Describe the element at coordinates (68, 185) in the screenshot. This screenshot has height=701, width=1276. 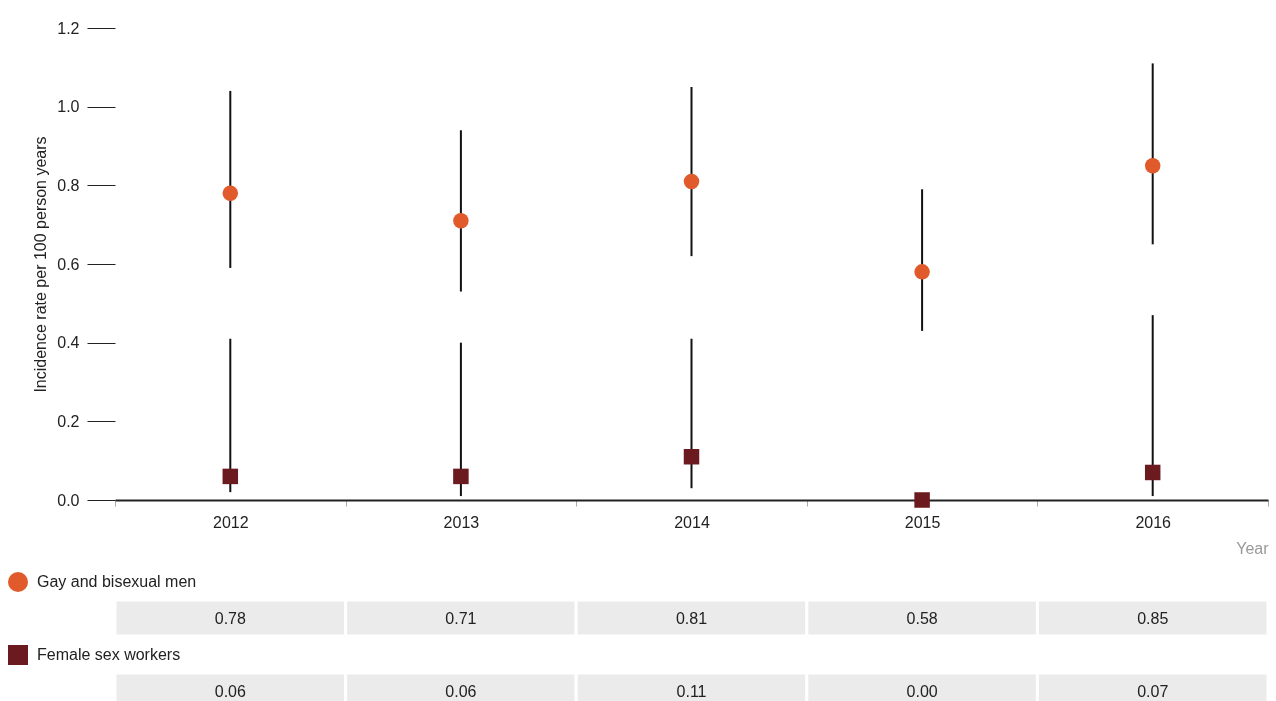
I see `y-tick-label: 0.8` at that location.